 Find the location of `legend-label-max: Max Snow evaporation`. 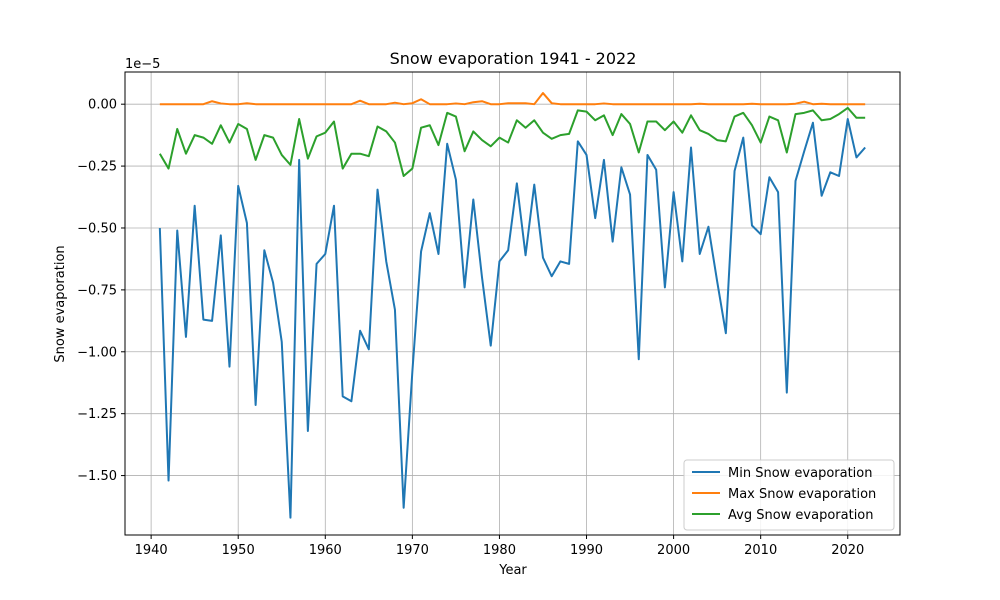

legend-label-max: Max Snow evaporation is located at coordinates (802, 494).